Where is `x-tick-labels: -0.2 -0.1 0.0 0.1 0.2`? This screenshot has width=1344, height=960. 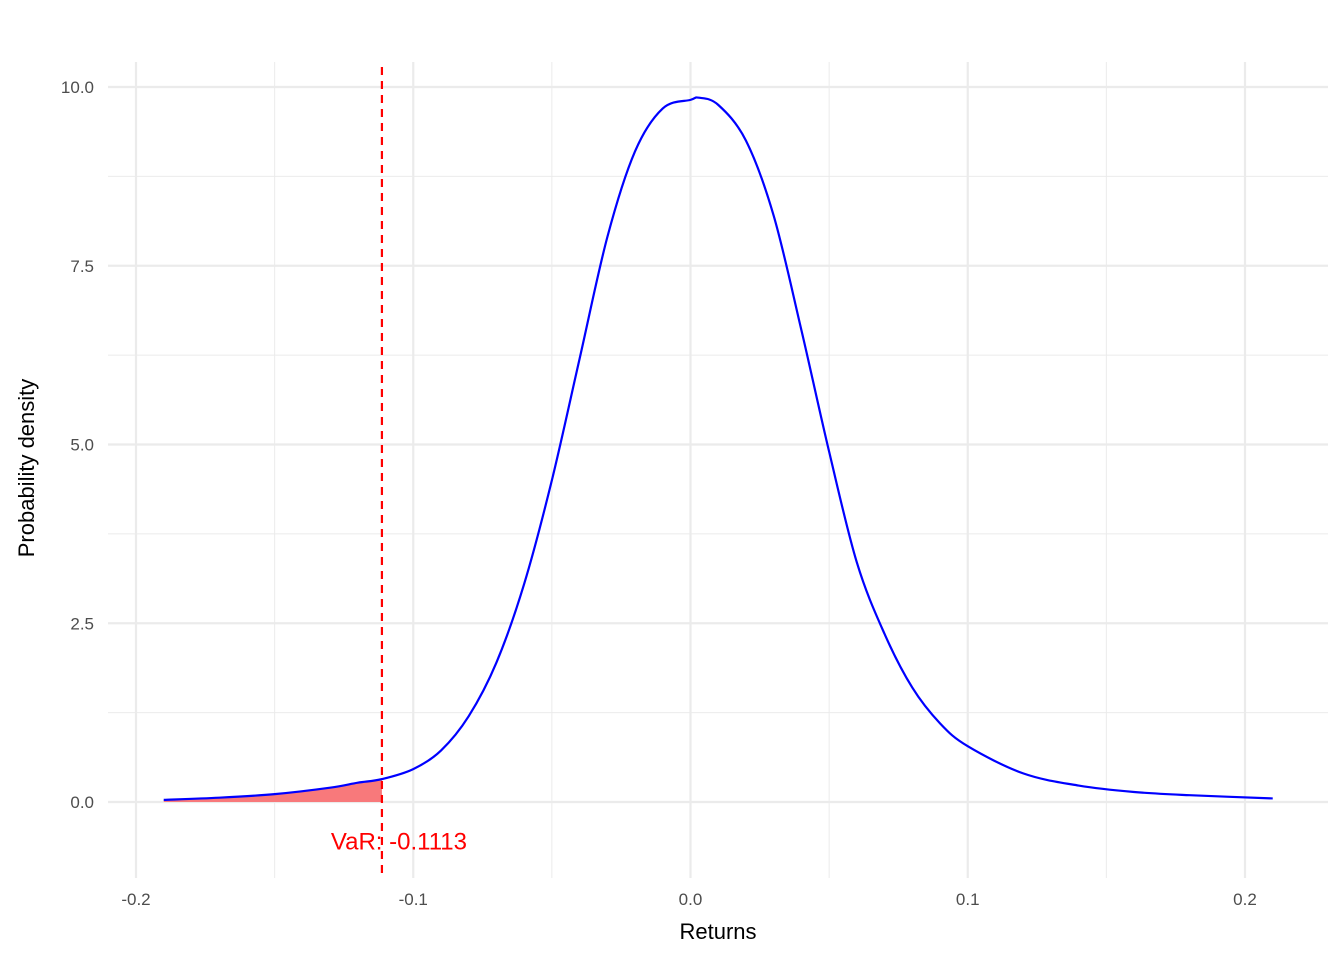
x-tick-labels: -0.2 -0.1 0.0 0.1 0.2 is located at coordinates (688, 899).